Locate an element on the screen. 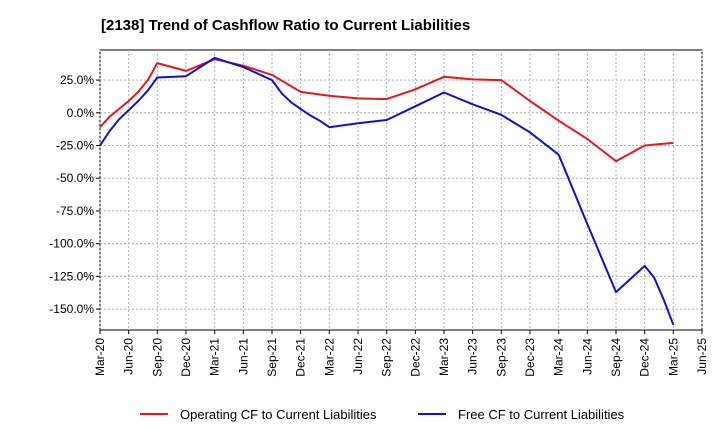  y-tick-label: -75.0% is located at coordinates (75, 211).